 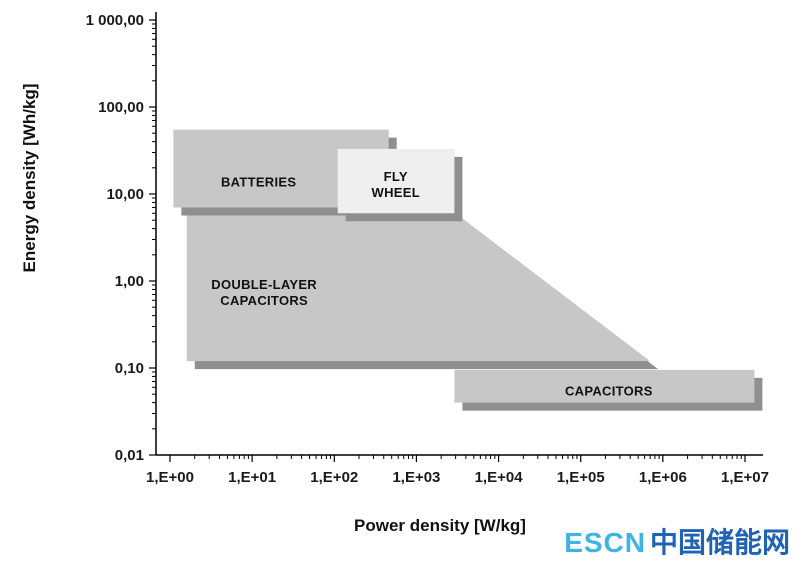 What do you see at coordinates (281, 168) in the screenshot?
I see `region-batteries` at bounding box center [281, 168].